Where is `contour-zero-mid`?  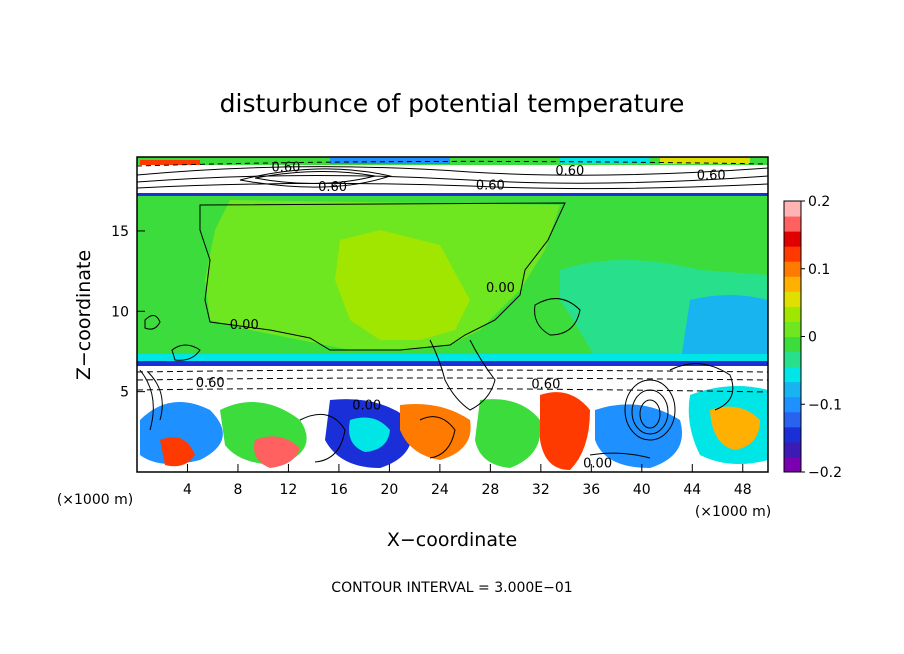 contour-zero-mid is located at coordinates (382, 276).